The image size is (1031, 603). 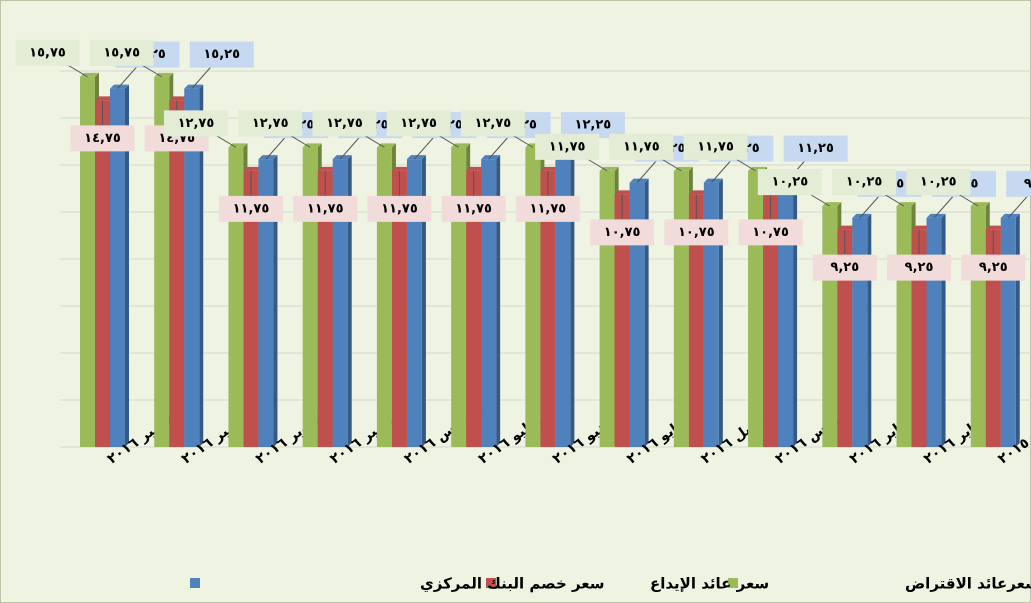 I want to click on legend-label: سعر عائد الإيداع, so click(x=709, y=584).